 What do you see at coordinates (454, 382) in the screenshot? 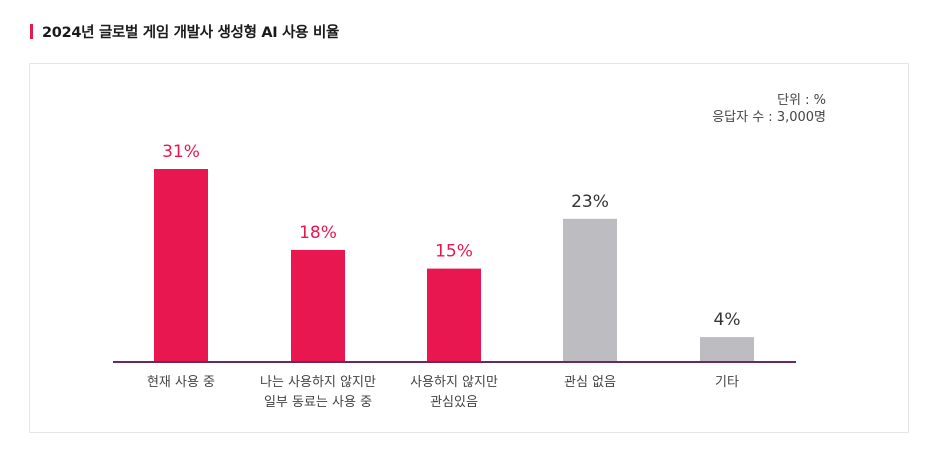
I see `category-label-3-line-1: 사용하지 않지만` at bounding box center [454, 382].